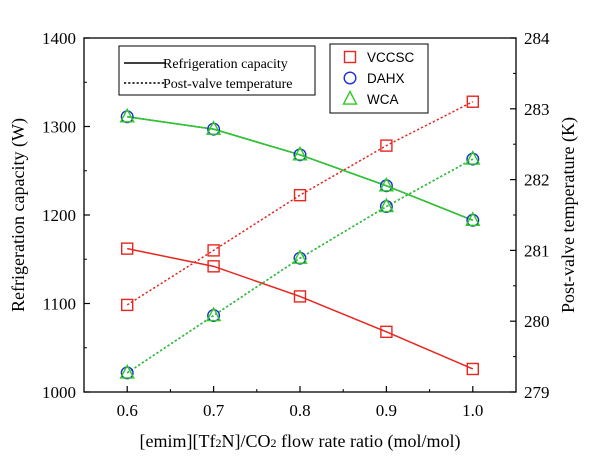 The height and width of the screenshot is (460, 592). Describe the element at coordinates (127, 410) in the screenshot. I see `x-tick-label: 0.6` at that location.